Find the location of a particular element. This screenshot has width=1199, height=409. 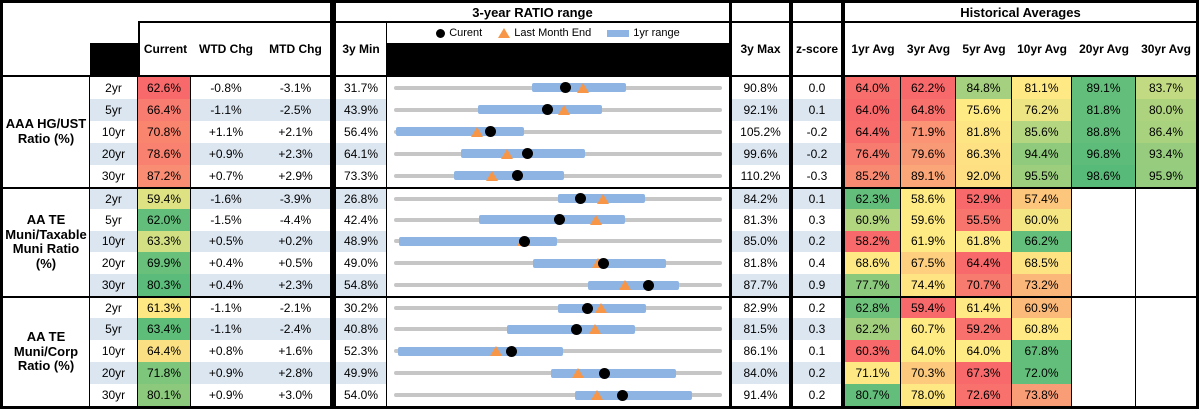

zscore-cell: 0.9 is located at coordinates (817, 285).